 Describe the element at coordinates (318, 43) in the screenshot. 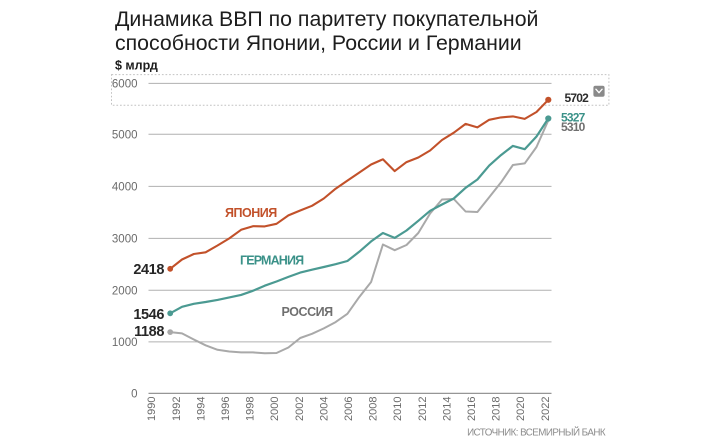

I see `svg-text:способности Японии, России и Г: способности Японии, России и Германии` at that location.